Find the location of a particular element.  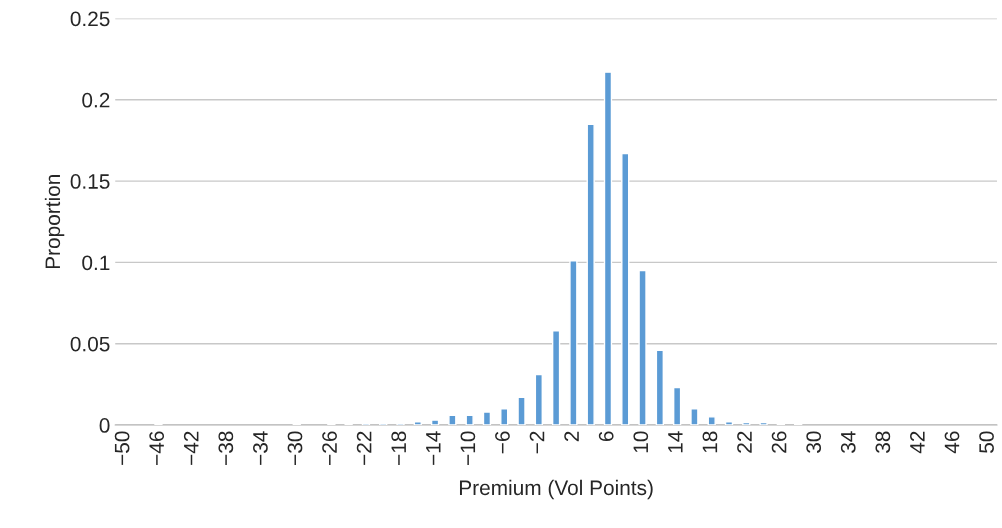

y-tick-label: 0.05 is located at coordinates (90, 344).